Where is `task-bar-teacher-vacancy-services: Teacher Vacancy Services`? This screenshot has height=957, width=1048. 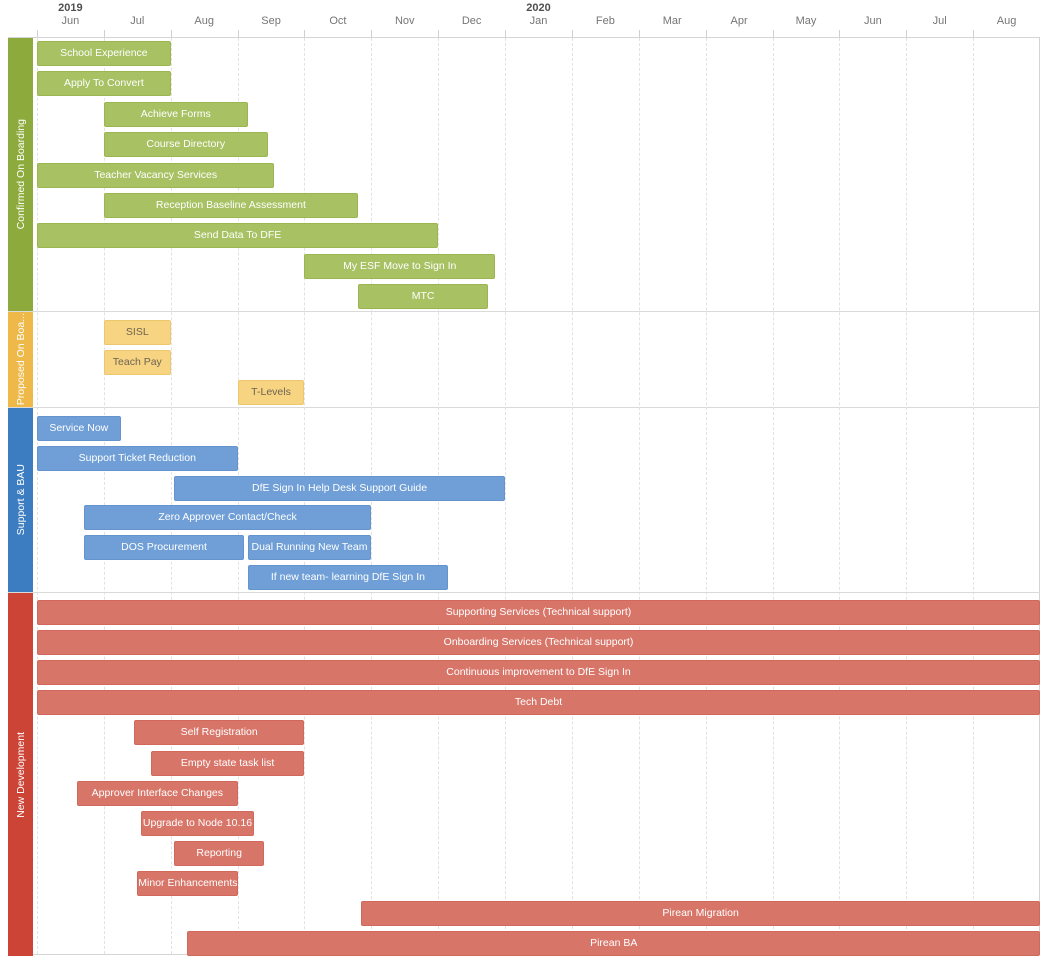
task-bar-teacher-vacancy-services: Teacher Vacancy Services is located at coordinates (156, 175).